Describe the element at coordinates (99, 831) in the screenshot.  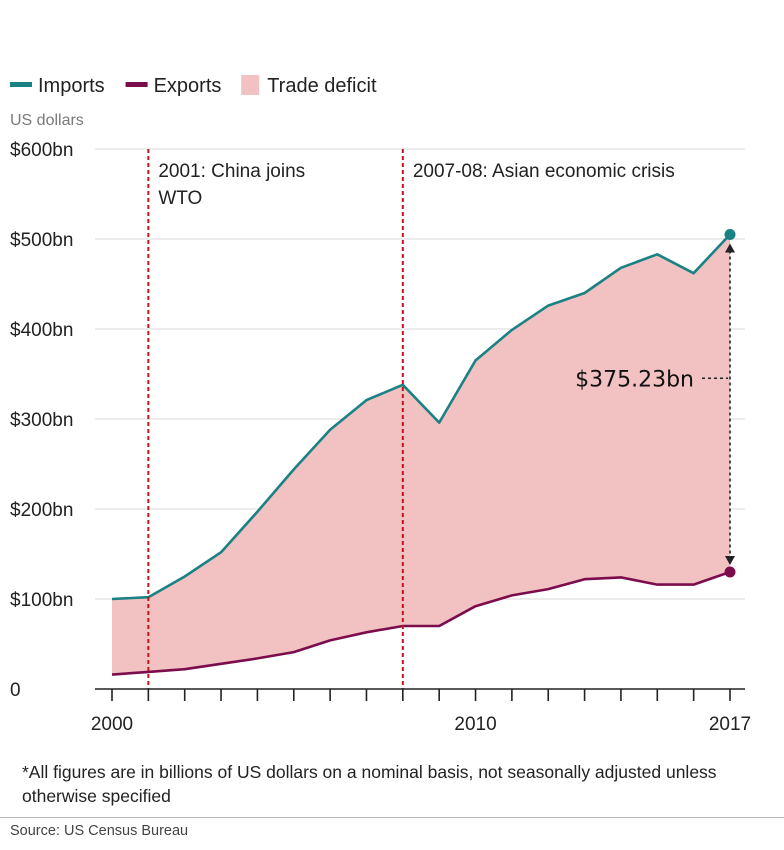
I see `source-note: Source: US Census Bureau` at that location.